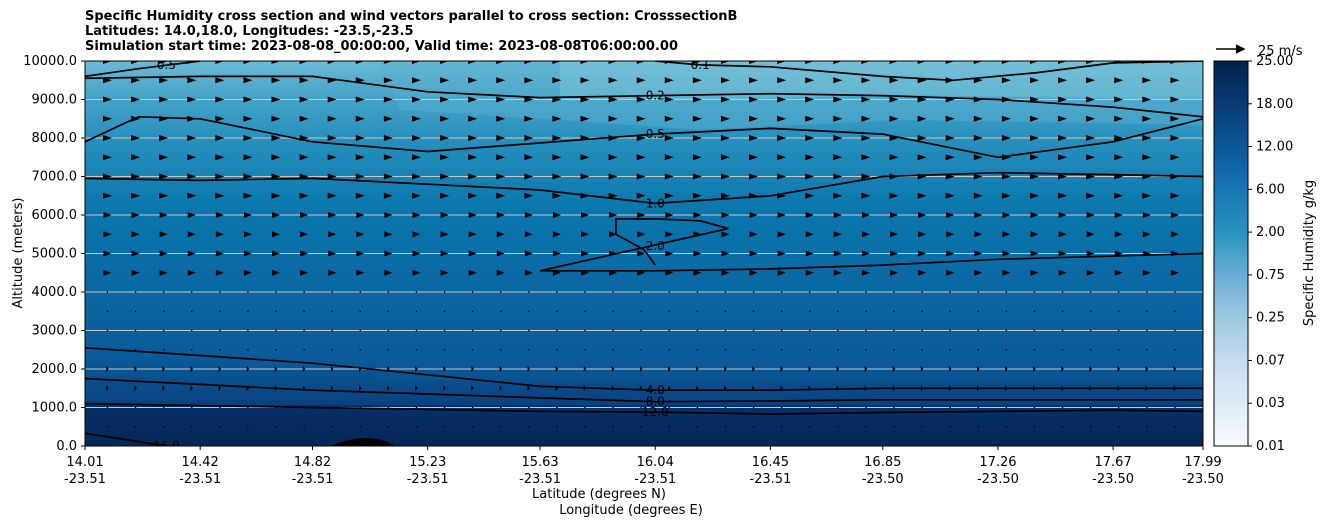 The width and height of the screenshot is (1326, 526). What do you see at coordinates (655, 134) in the screenshot?
I see `contour-label: 0.5` at bounding box center [655, 134].